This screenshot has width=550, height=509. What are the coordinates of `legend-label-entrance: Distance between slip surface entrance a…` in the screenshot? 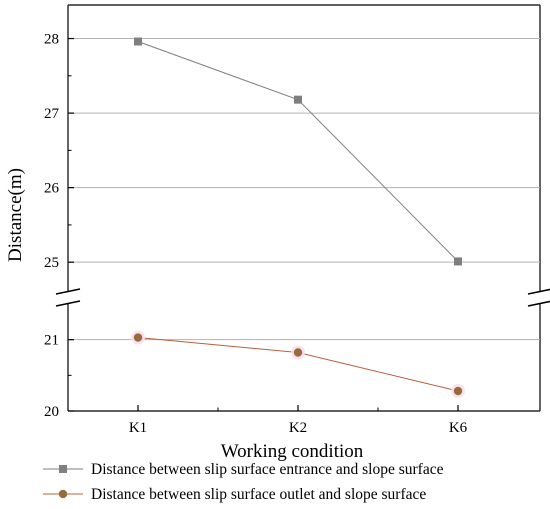 It's located at (267, 469).